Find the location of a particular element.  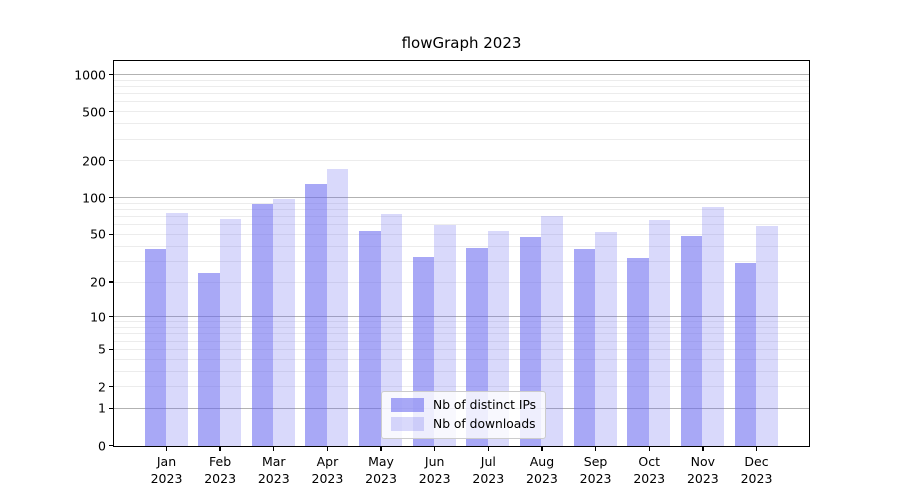

bar-downloads-feb is located at coordinates (230, 332).